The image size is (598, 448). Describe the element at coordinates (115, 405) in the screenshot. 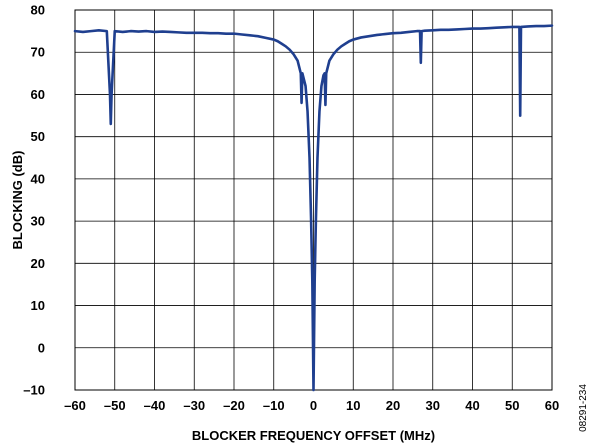

I see `x-tick-label: –50` at that location.